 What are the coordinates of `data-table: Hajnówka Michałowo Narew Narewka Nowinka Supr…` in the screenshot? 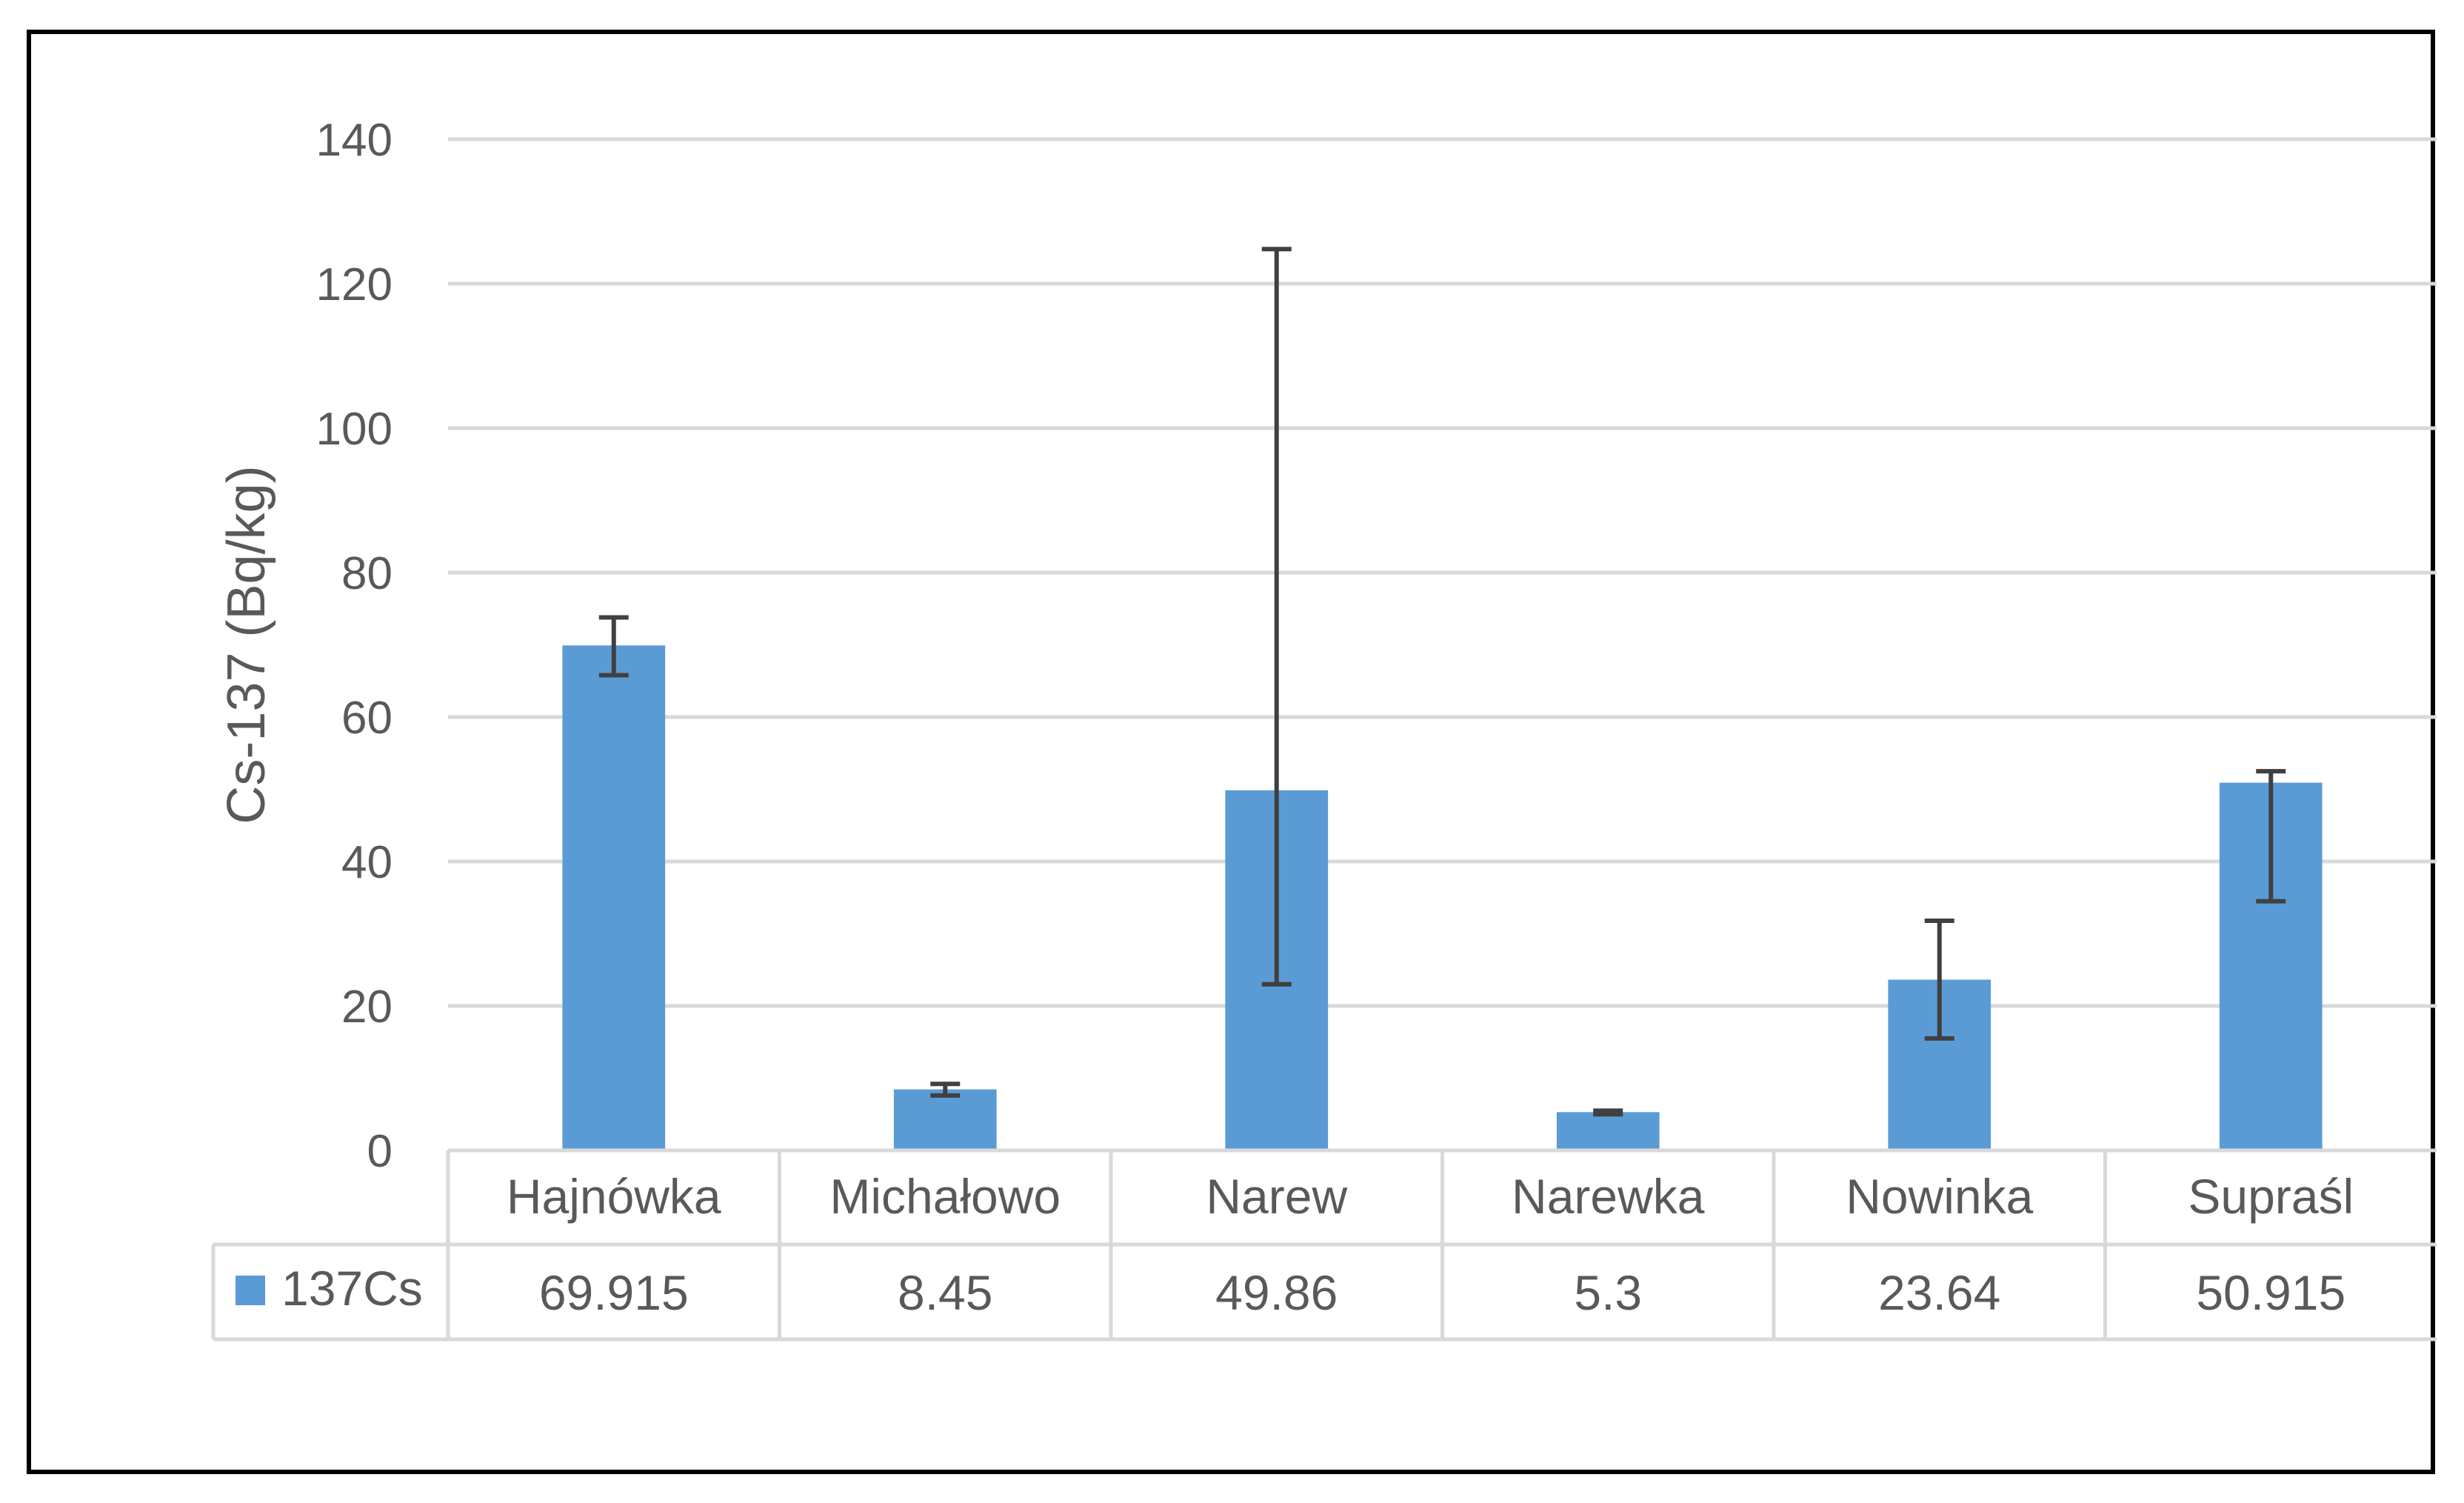 It's located at (1324, 1245).